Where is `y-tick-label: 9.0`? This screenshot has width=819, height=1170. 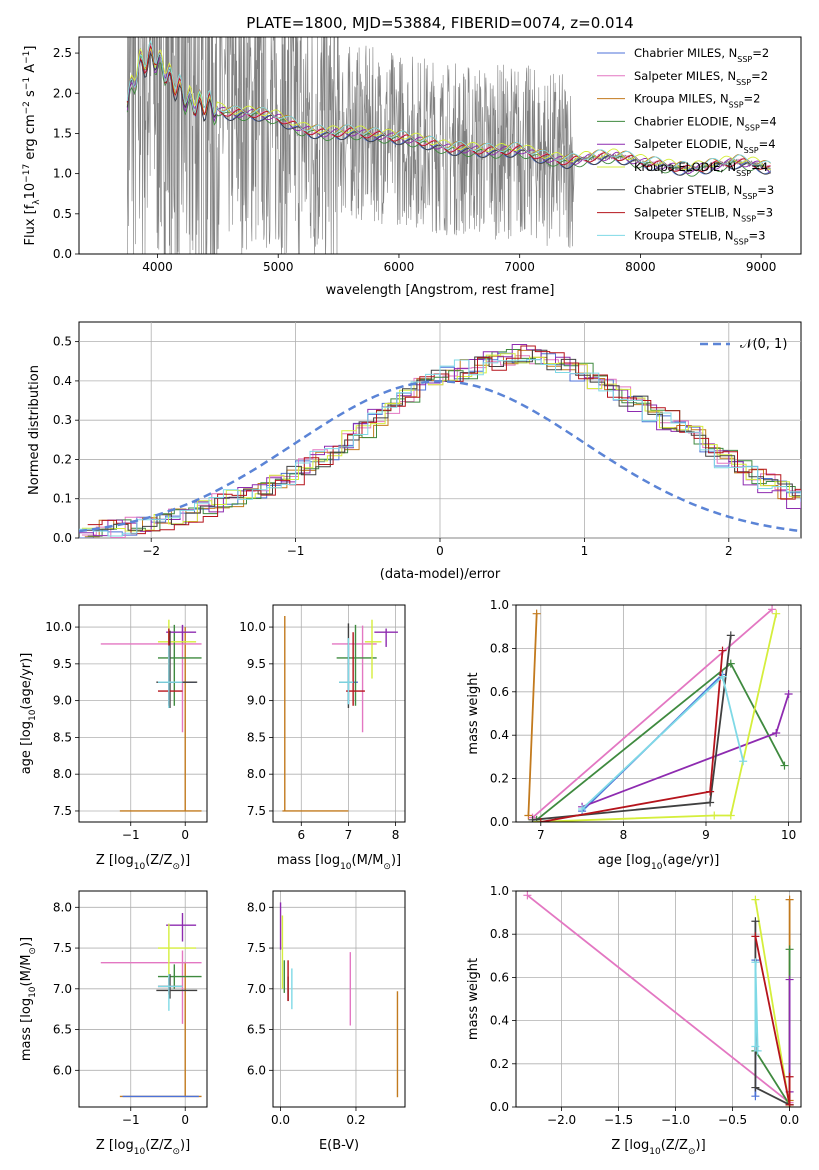 y-tick-label: 9.0 is located at coordinates (62, 701).